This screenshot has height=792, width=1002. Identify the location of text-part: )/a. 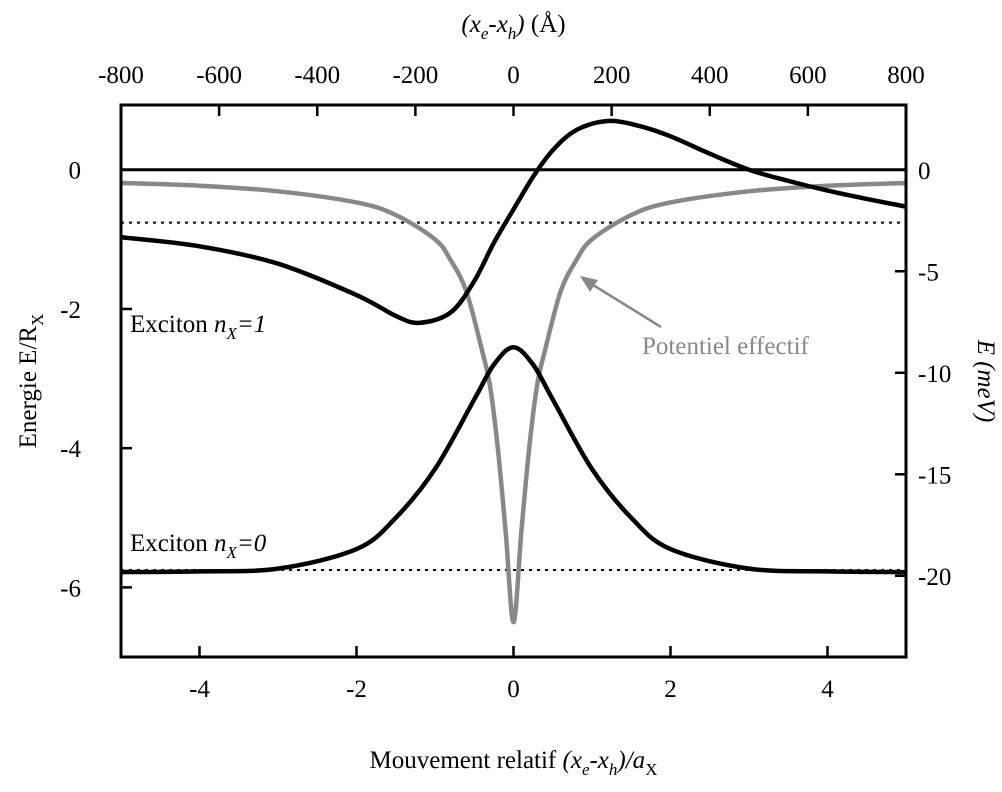
(630, 760).